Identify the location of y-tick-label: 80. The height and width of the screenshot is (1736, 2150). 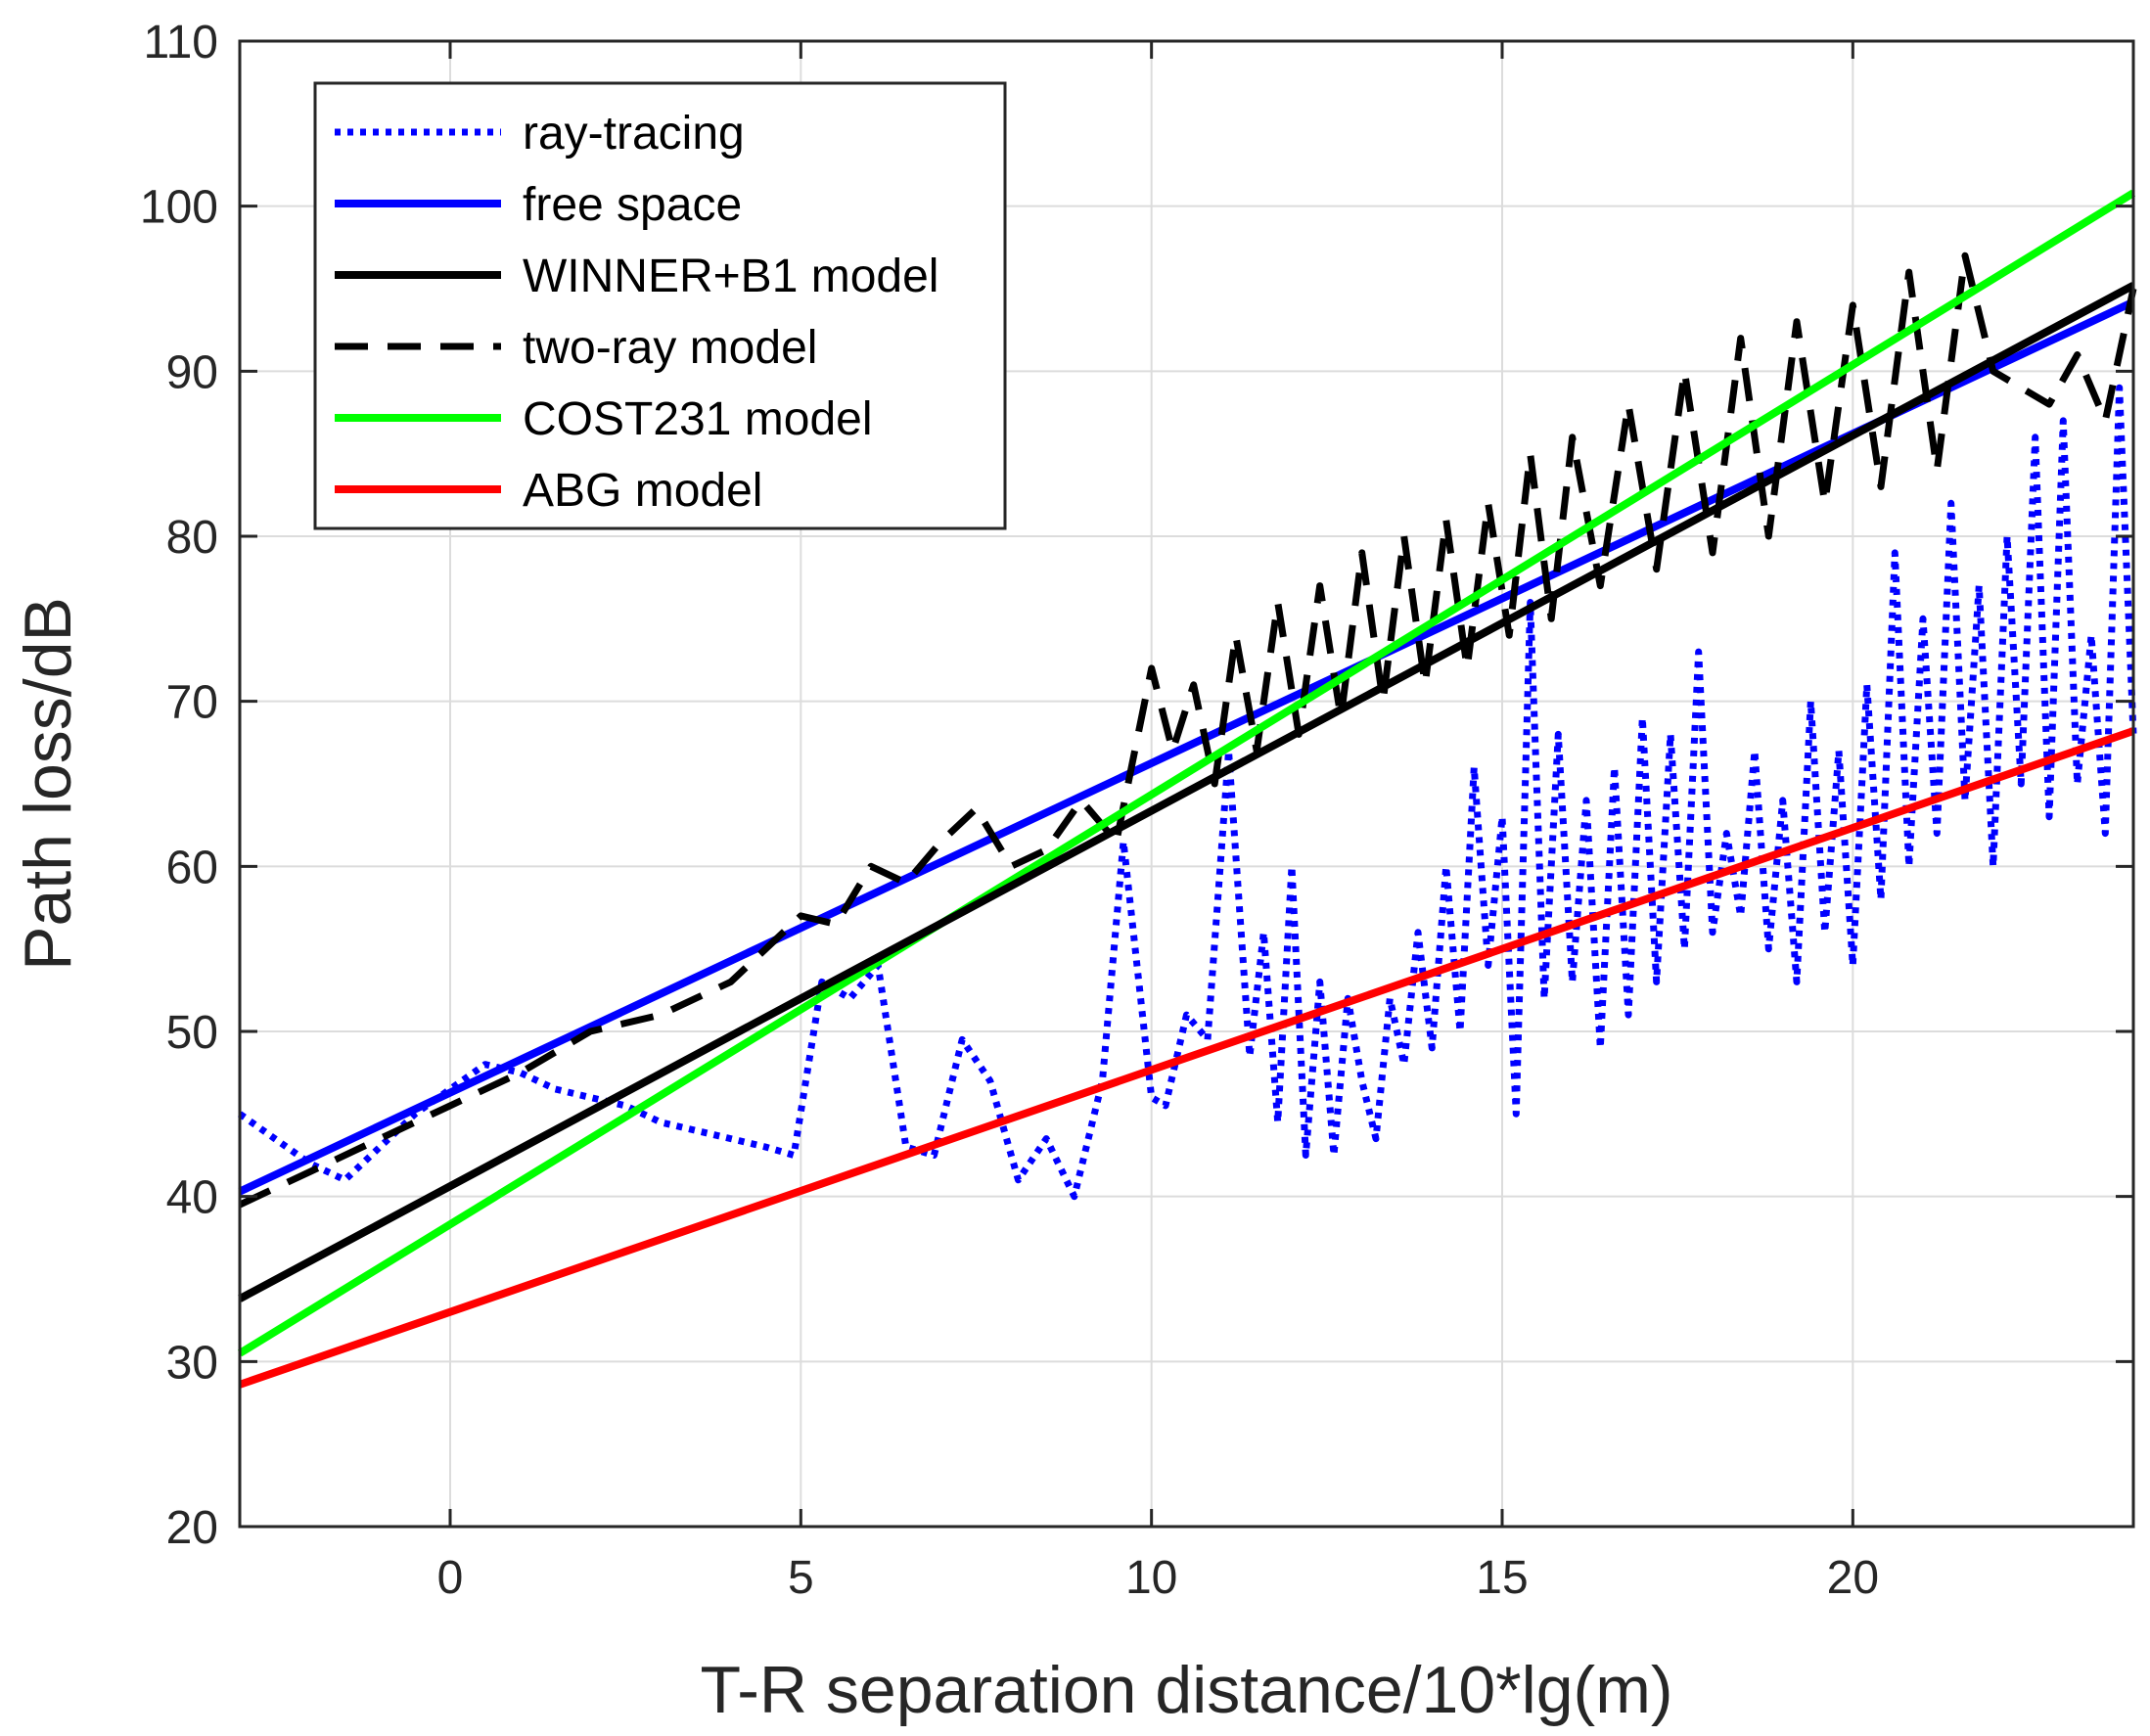
(192, 538).